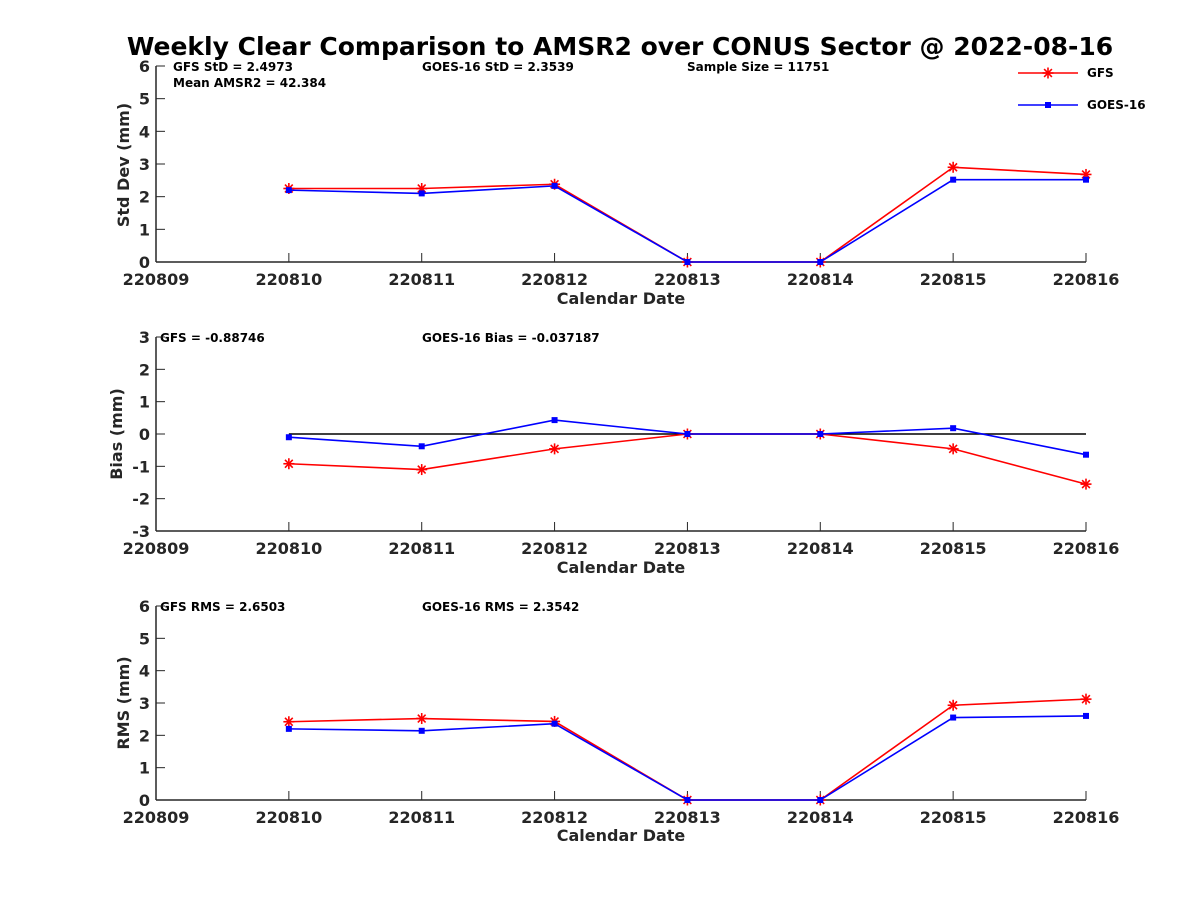  What do you see at coordinates (498, 67) in the screenshot?
I see `annotation-goes16-std: GOES-16 StD = 2.3539` at bounding box center [498, 67].